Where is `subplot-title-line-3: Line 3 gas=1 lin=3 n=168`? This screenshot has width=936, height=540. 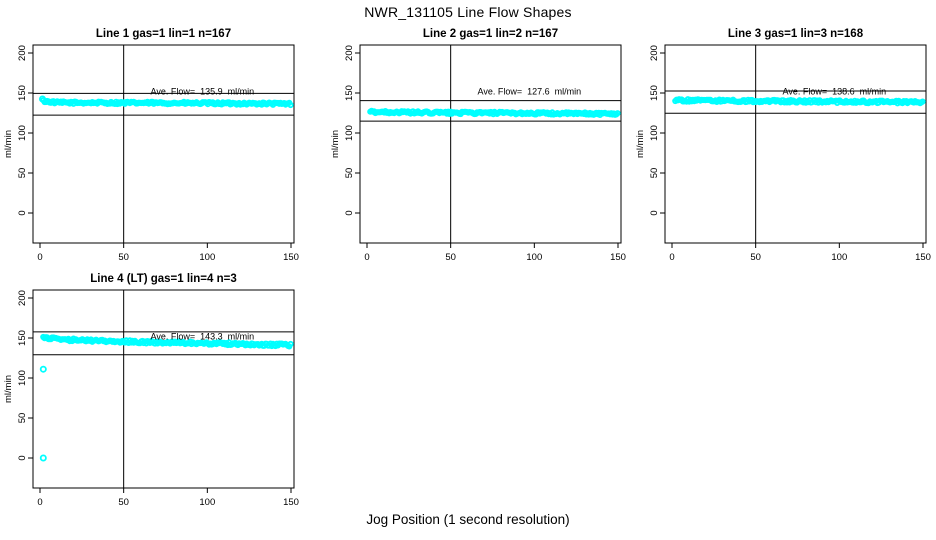 subplot-title-line-3: Line 3 gas=1 lin=3 n=168 is located at coordinates (795, 34).